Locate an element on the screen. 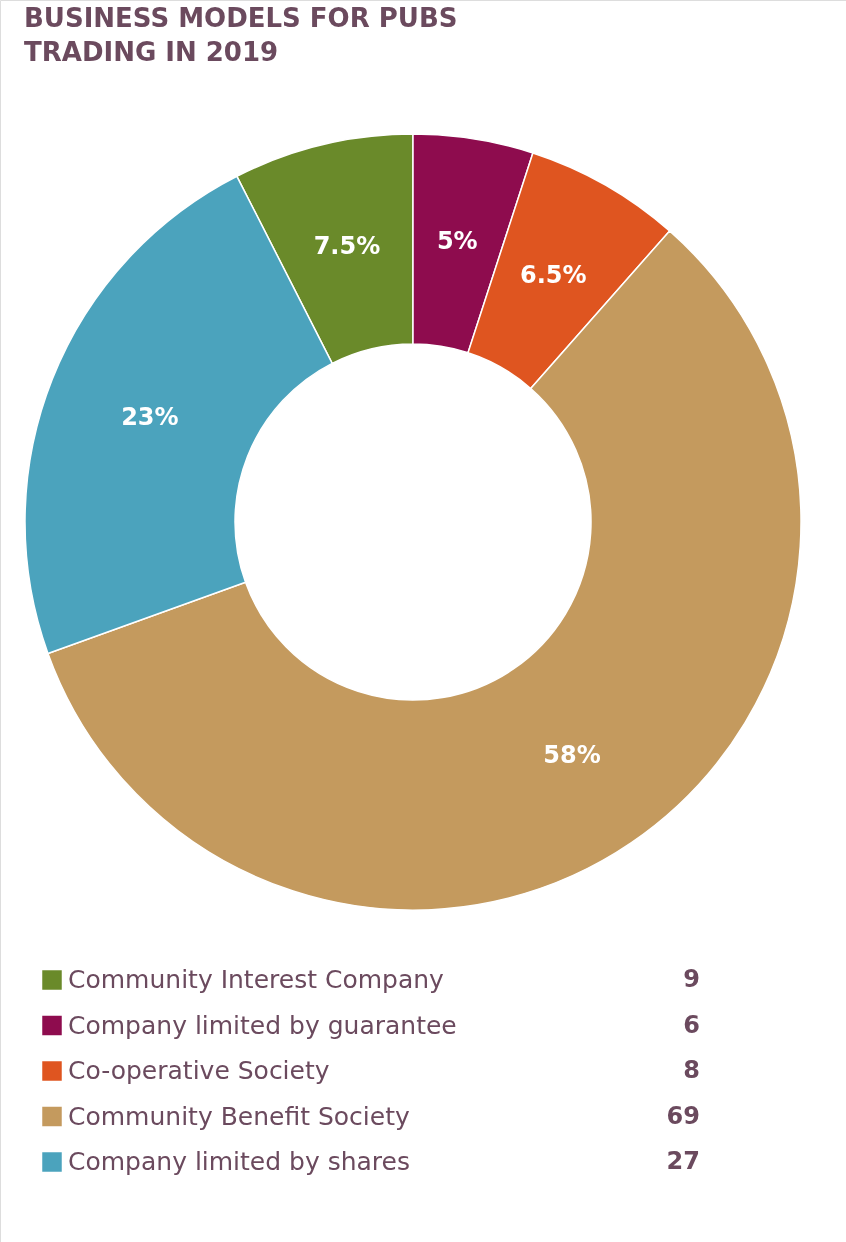  data-label: 6.5% is located at coordinates (553, 275).